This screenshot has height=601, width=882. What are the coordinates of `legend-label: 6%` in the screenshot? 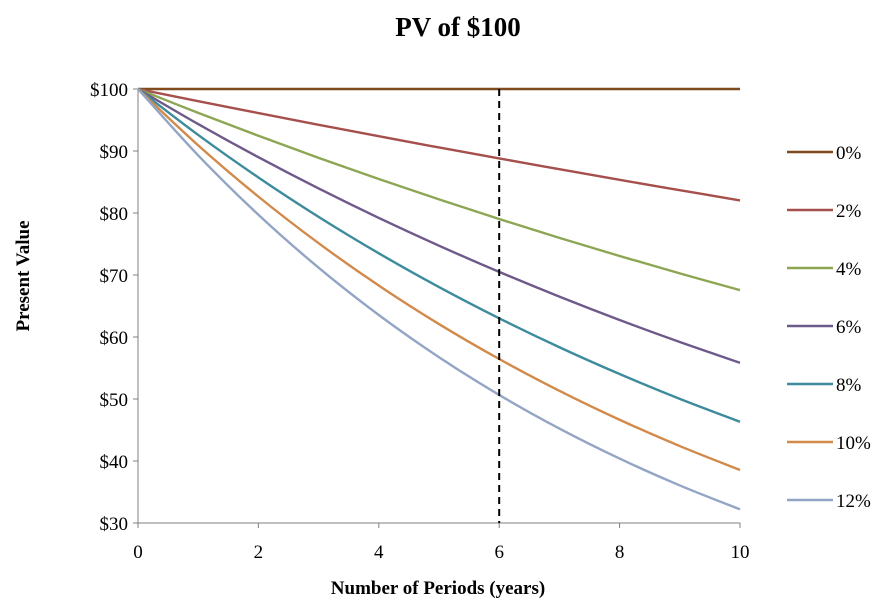 It's located at (849, 327).